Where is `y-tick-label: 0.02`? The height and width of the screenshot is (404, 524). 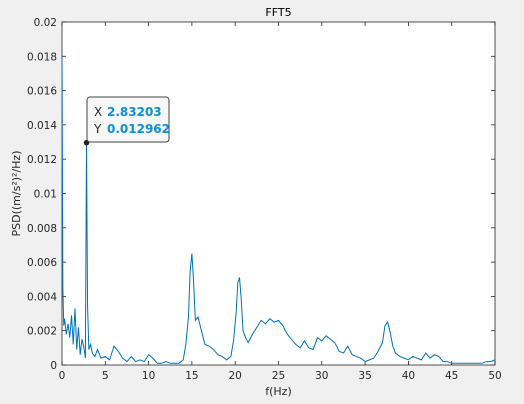 y-tick-label: 0.02 is located at coordinates (45, 23).